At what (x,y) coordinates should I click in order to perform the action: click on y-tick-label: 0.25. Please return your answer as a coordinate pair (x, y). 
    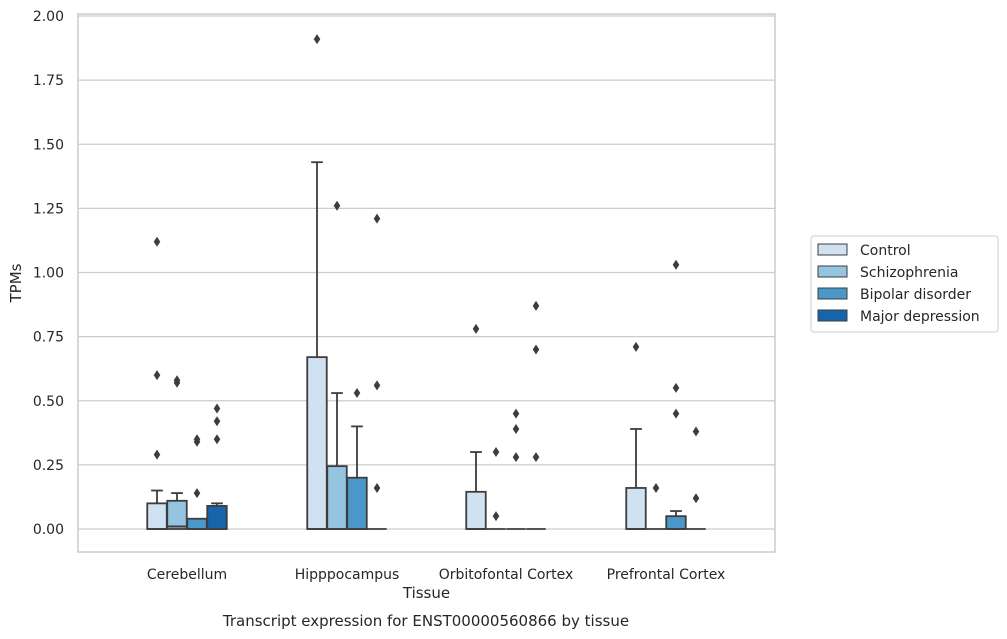
    Looking at the image, I should click on (48, 466).